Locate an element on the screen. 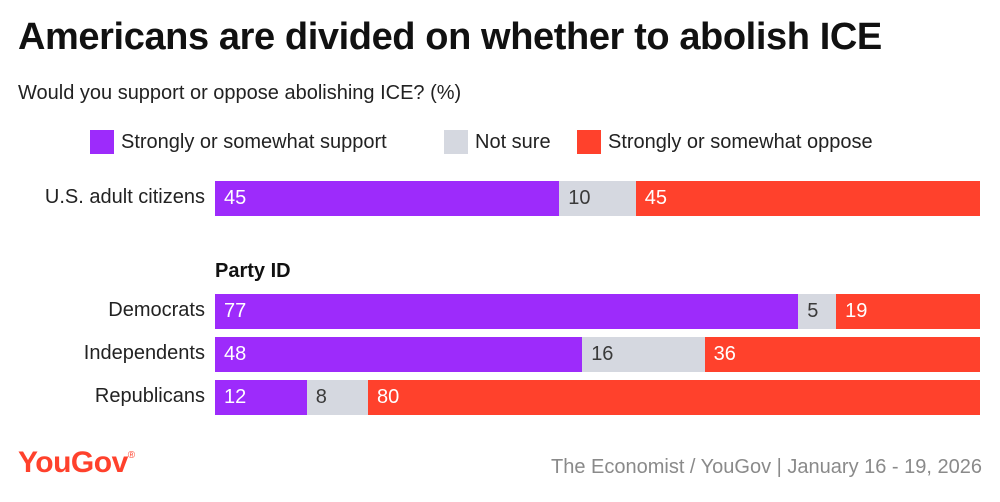 Image resolution: width=1000 pixels, height=502 pixels. yougov-logo: YouGov® is located at coordinates (76, 463).